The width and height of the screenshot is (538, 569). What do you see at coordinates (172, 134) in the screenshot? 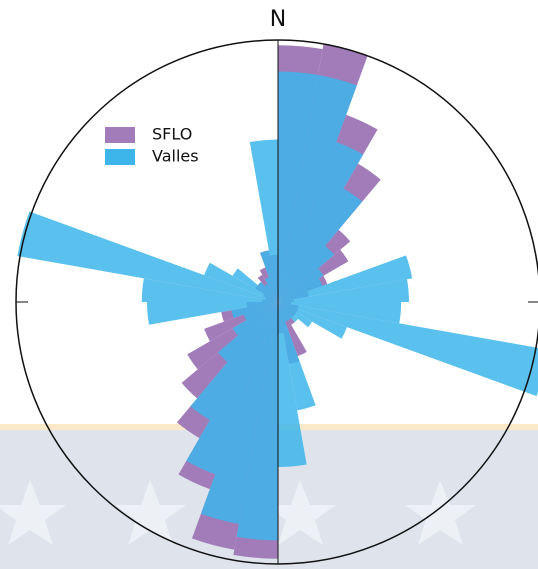
I see `legend-label: SFLO` at bounding box center [172, 134].